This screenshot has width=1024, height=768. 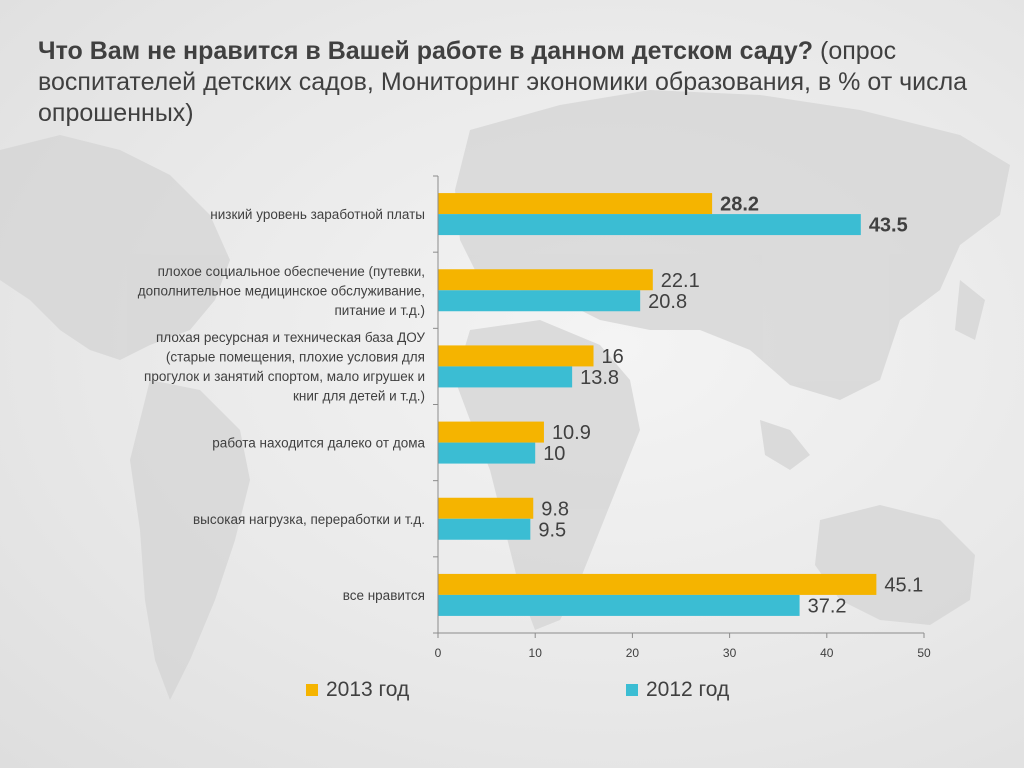 I want to click on category-label-3-line-0: работа находится далеко от дома, so click(x=318, y=443).